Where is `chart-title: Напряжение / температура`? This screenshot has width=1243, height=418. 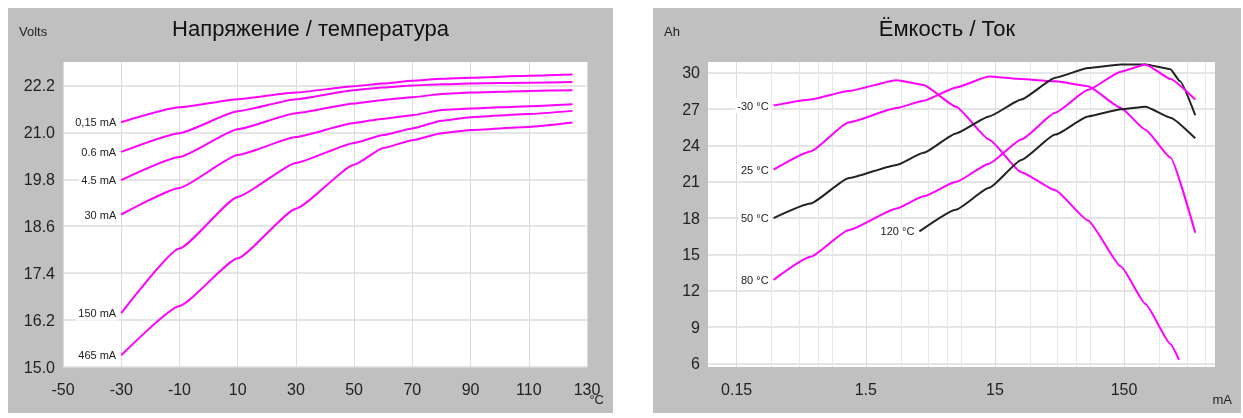 chart-title: Напряжение / температура is located at coordinates (311, 28).